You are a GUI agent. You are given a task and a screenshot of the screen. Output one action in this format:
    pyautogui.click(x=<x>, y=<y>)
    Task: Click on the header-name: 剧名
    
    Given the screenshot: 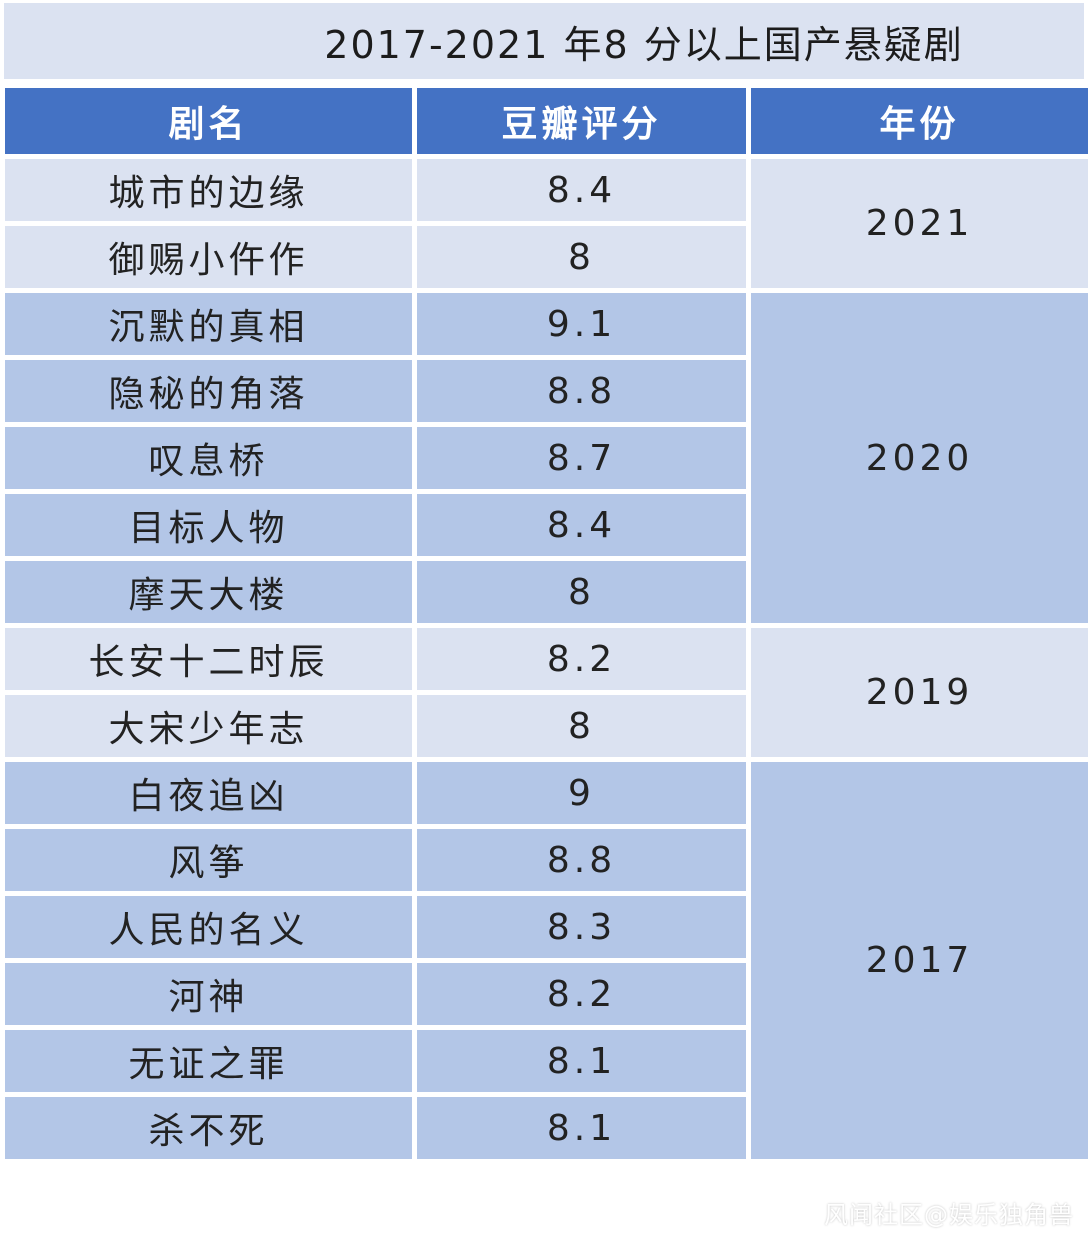 What is the action you would take?
    pyautogui.click(x=208, y=121)
    